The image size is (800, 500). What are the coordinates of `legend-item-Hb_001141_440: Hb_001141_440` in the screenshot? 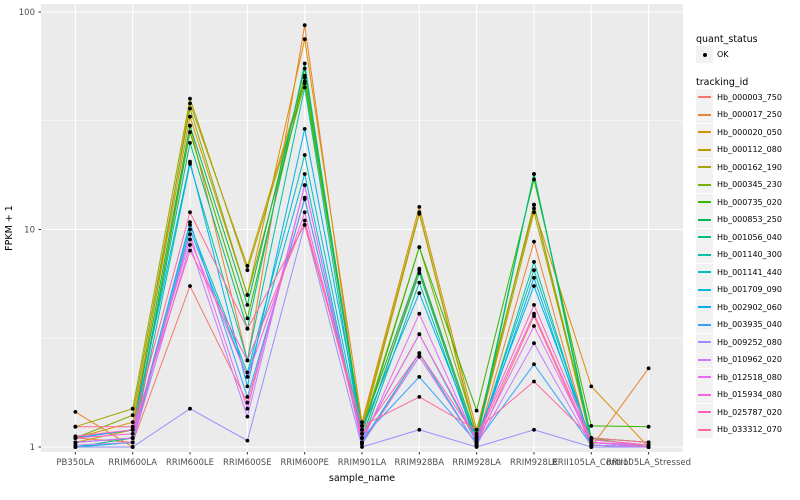 It's located at (748, 272).